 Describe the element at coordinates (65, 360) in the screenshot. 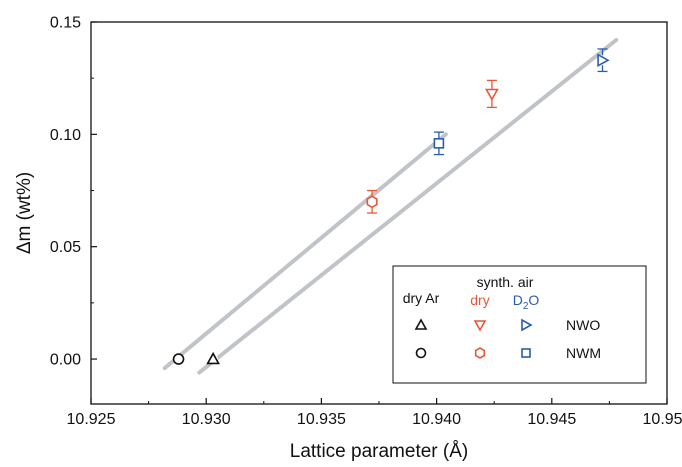

I see `y-tick-label: 0.00` at that location.